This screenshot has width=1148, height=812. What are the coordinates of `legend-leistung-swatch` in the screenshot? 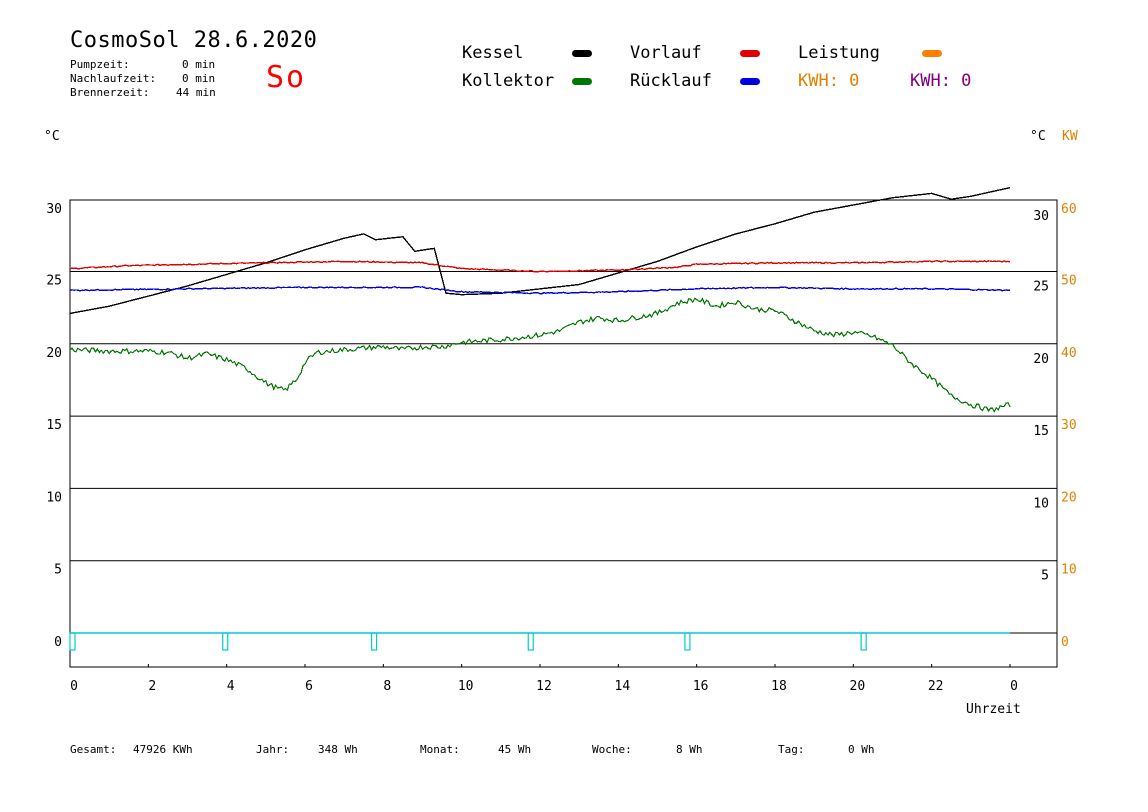 It's located at (932, 53).